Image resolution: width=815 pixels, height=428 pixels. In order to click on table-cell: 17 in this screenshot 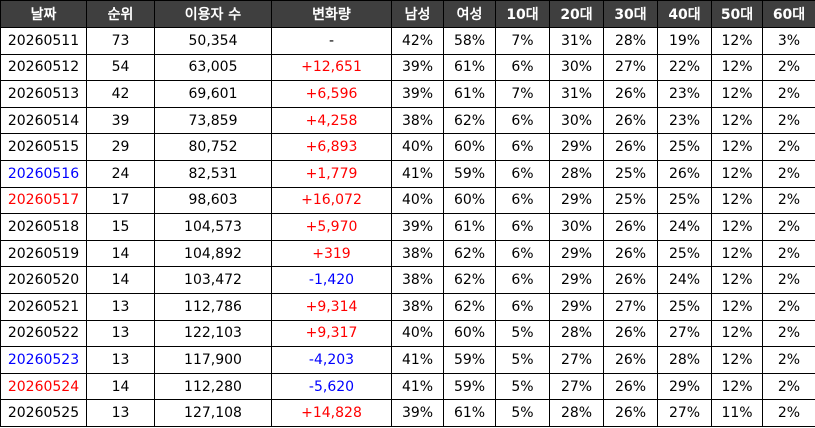, I will do `click(120, 200)`.